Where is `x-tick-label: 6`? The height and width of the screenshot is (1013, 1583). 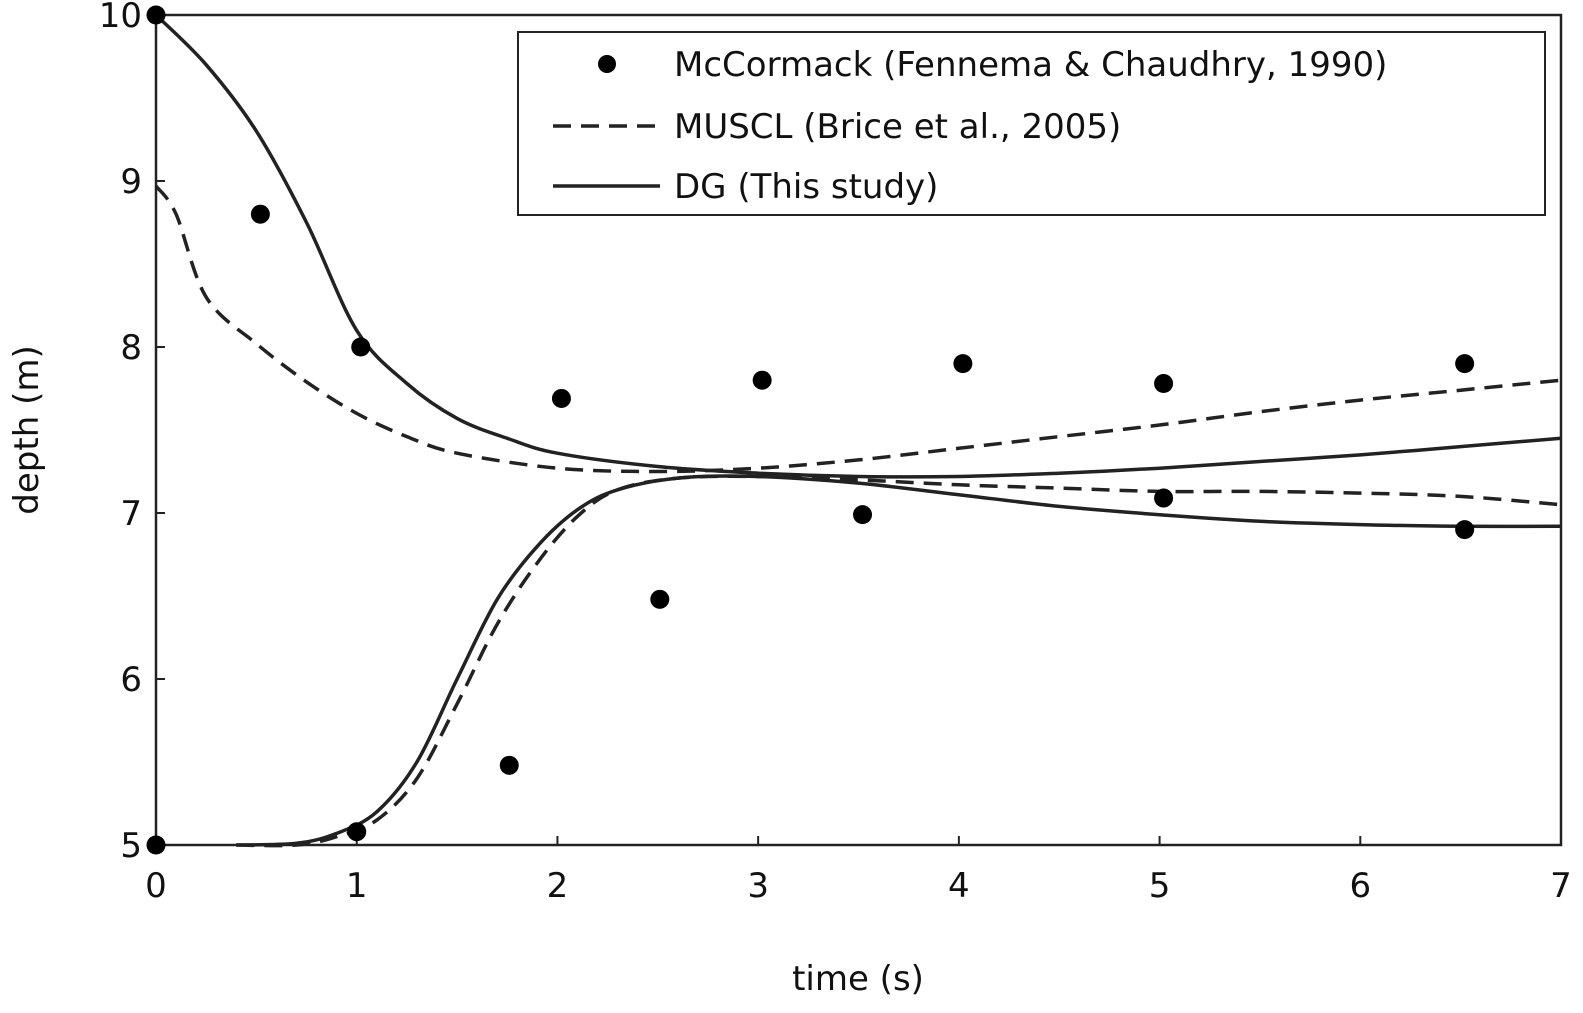 x-tick-label: 6 is located at coordinates (1360, 886).